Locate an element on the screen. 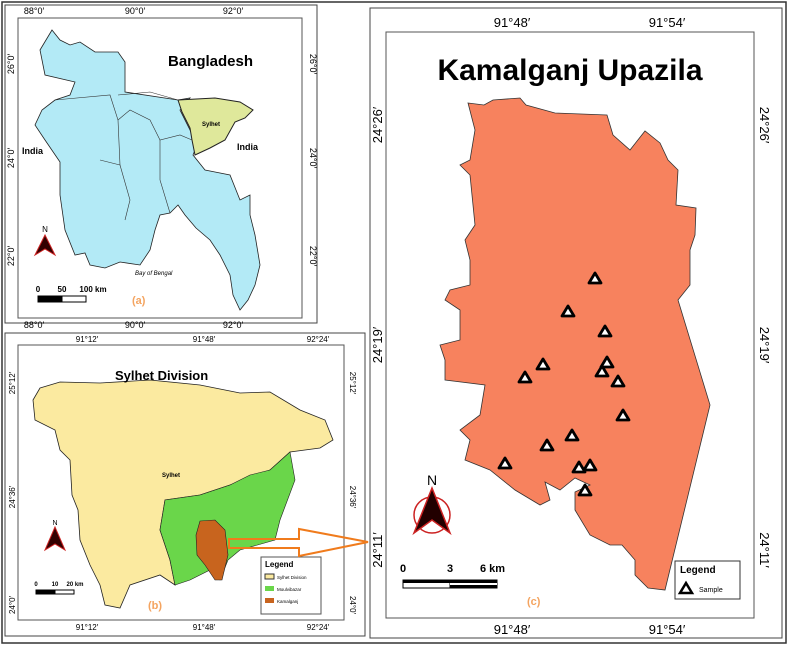 This screenshot has width=789, height=651. bangladesh-shape is located at coordinates (147, 170).